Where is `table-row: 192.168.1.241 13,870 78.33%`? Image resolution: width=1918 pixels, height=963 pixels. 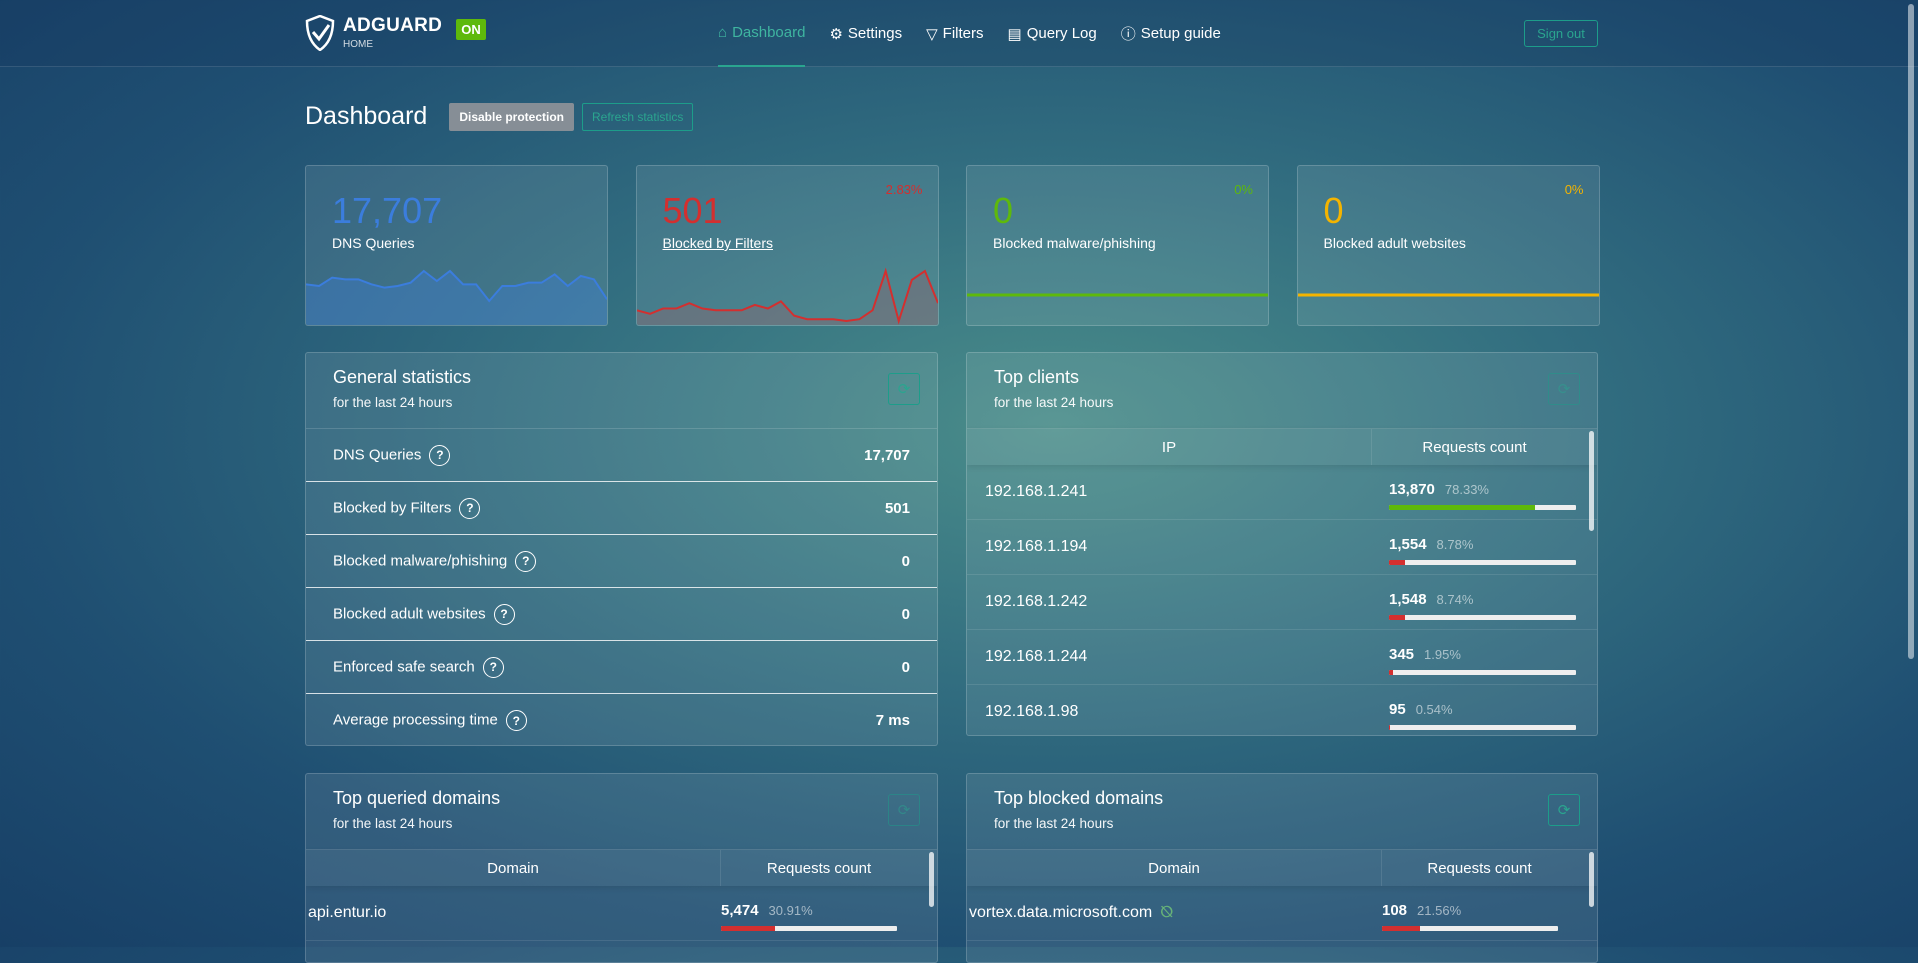 table-row: 192.168.1.241 13,870 78.33% is located at coordinates (1282, 492).